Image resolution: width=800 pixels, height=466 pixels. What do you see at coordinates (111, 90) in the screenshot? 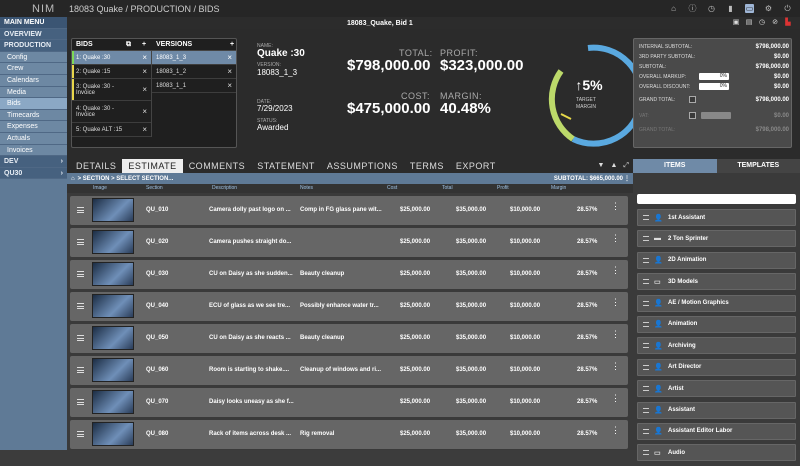
I see `bid-item: 3: Quake :30 - Invoice×` at bounding box center [111, 90].